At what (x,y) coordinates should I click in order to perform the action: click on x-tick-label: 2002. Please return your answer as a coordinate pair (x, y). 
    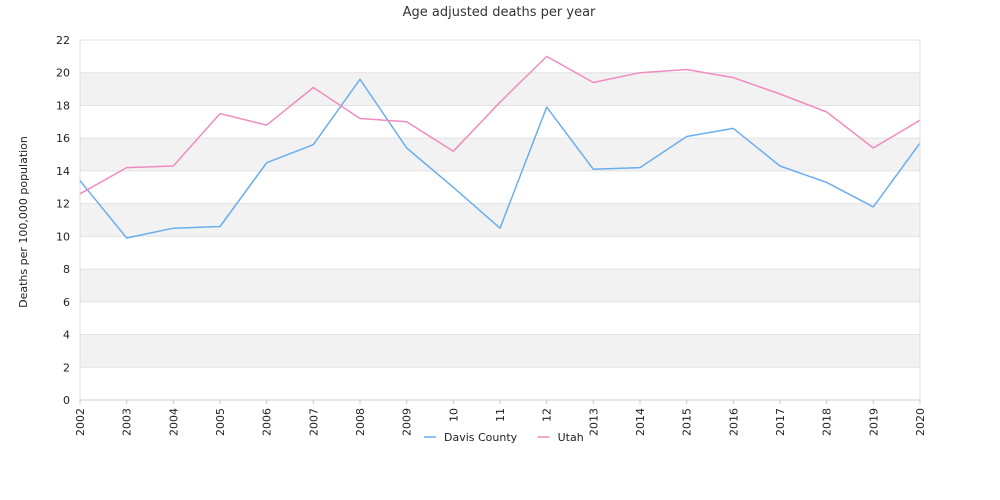
    Looking at the image, I should click on (80, 422).